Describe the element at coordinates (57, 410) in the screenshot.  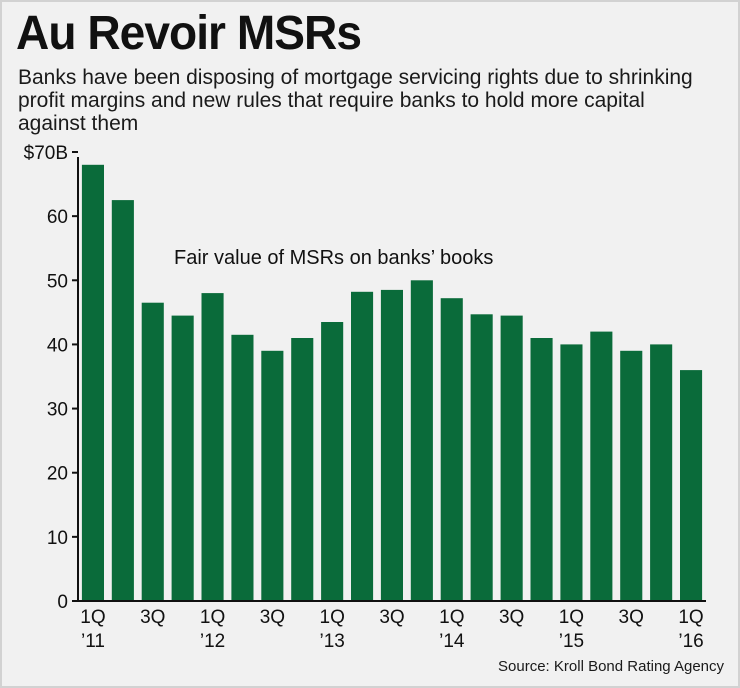
I see `y-tick-label: 30` at that location.